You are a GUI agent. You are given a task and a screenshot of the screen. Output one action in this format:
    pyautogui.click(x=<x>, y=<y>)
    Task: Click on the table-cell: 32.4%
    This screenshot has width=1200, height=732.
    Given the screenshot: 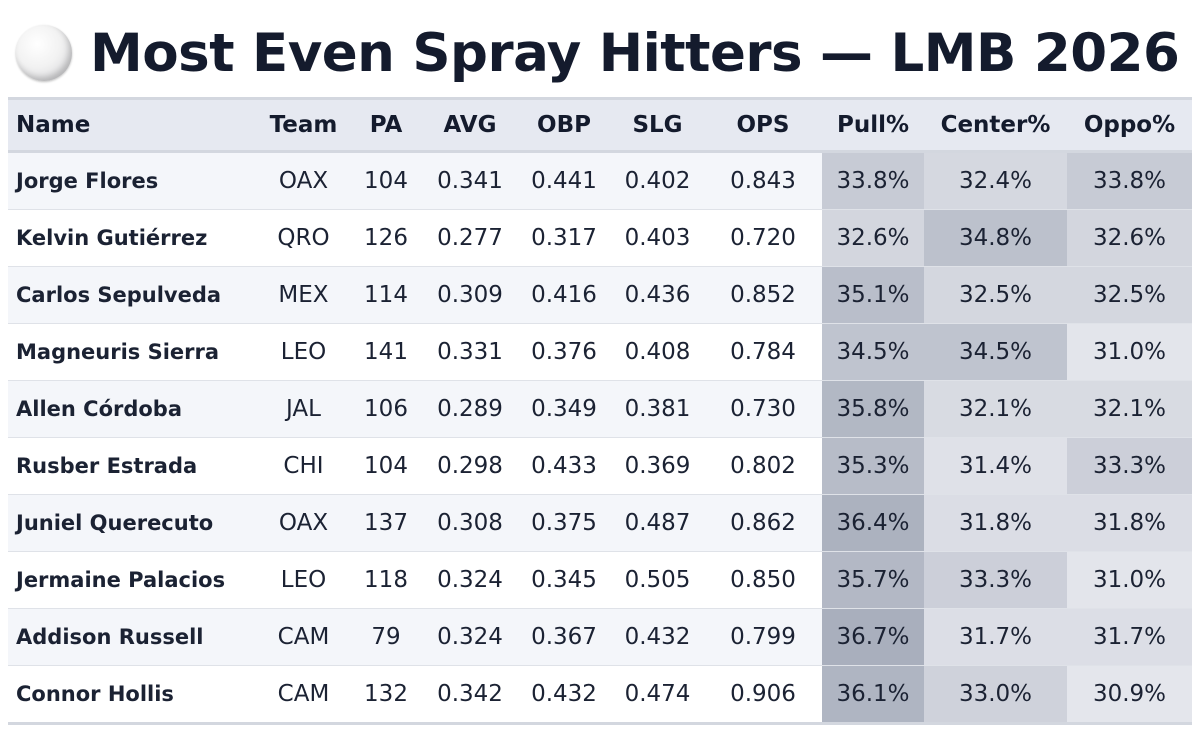 What is the action you would take?
    pyautogui.click(x=995, y=180)
    